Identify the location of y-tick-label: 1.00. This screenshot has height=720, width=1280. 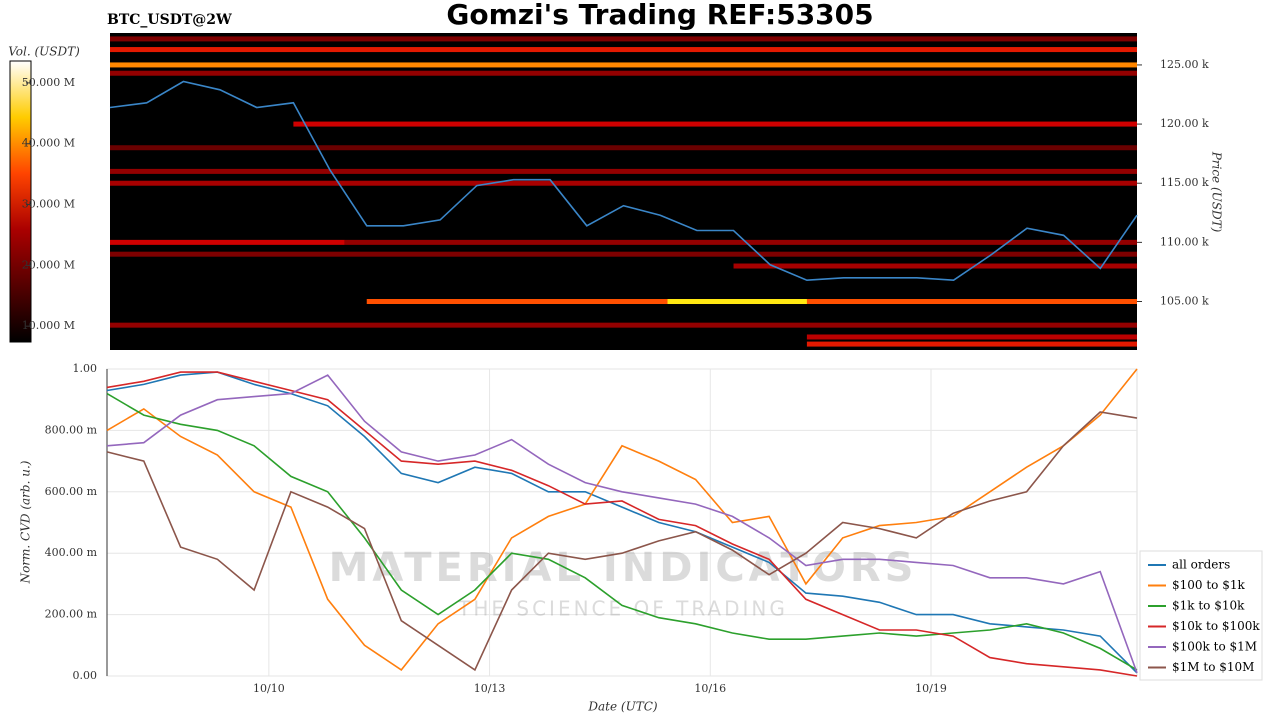
(85, 368).